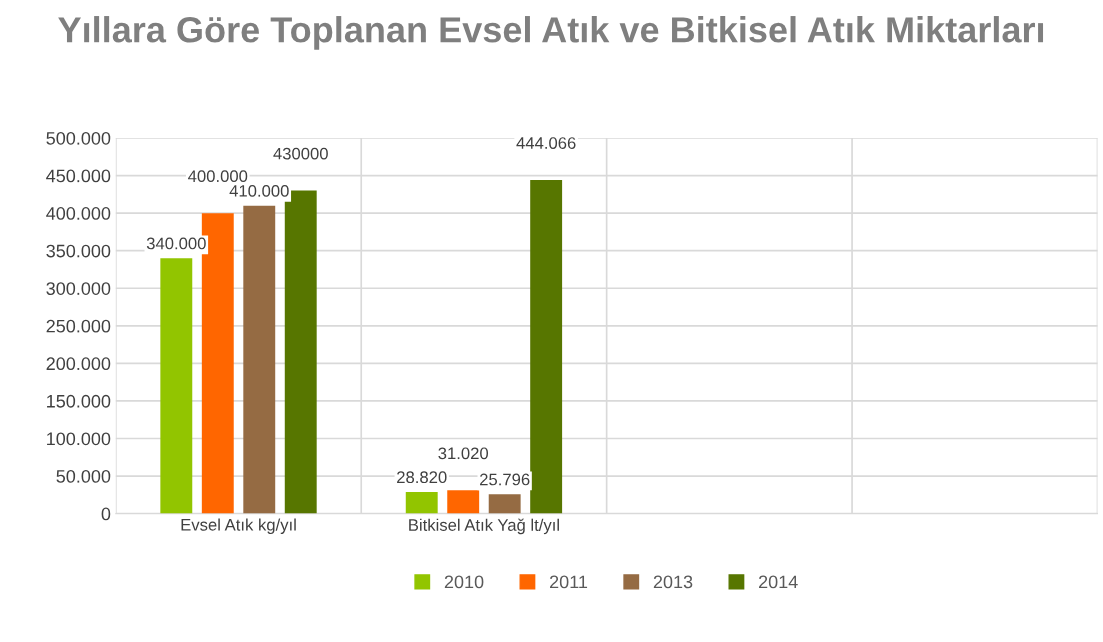 This screenshot has height=642, width=1103. I want to click on y-tick-label: 400.000, so click(78, 213).